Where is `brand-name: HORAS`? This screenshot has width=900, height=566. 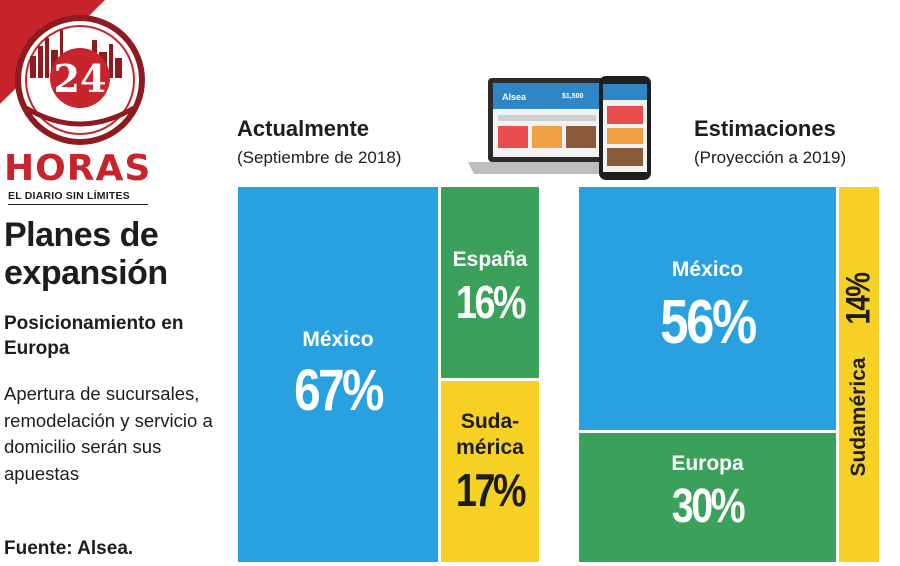 brand-name: HORAS is located at coordinates (78, 168).